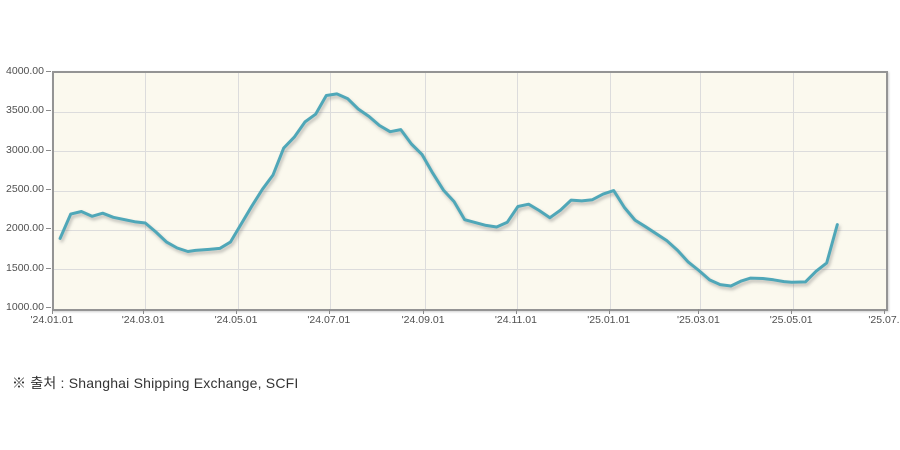 This screenshot has height=450, width=900. I want to click on x-tick-label: '24.11.01, so click(515, 320).